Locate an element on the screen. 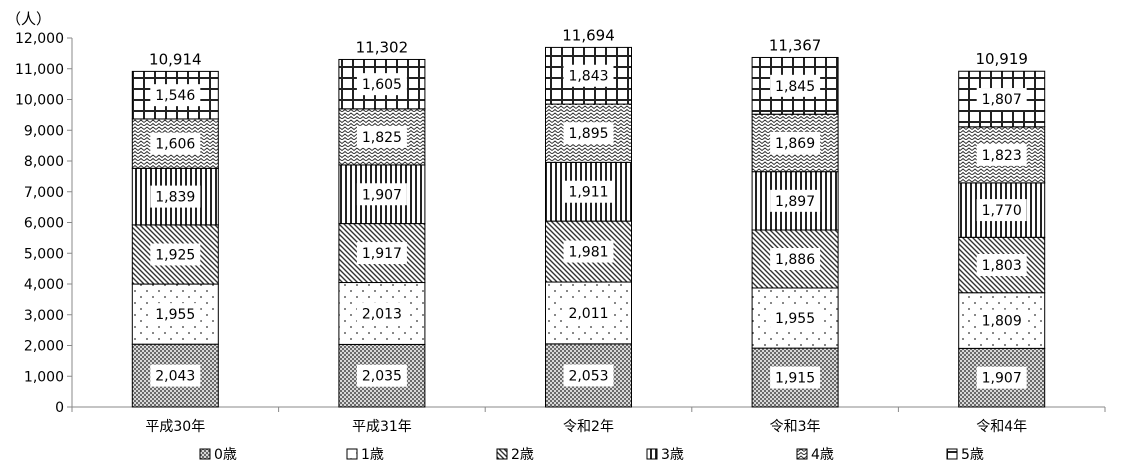 This screenshot has width=1132, height=473. total-label: 10,914 is located at coordinates (175, 59).